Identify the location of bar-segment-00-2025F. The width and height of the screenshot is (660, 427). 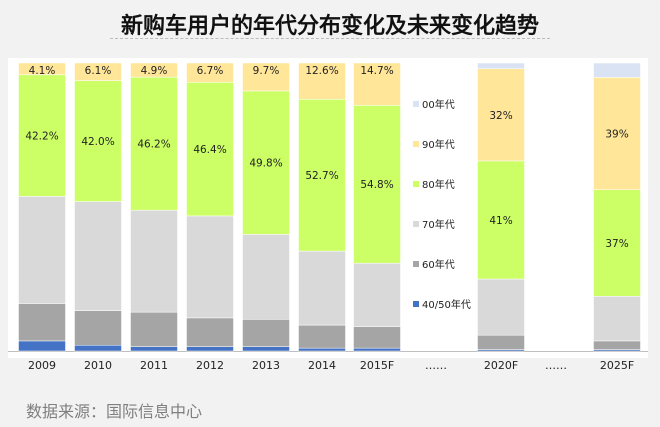
(617, 70).